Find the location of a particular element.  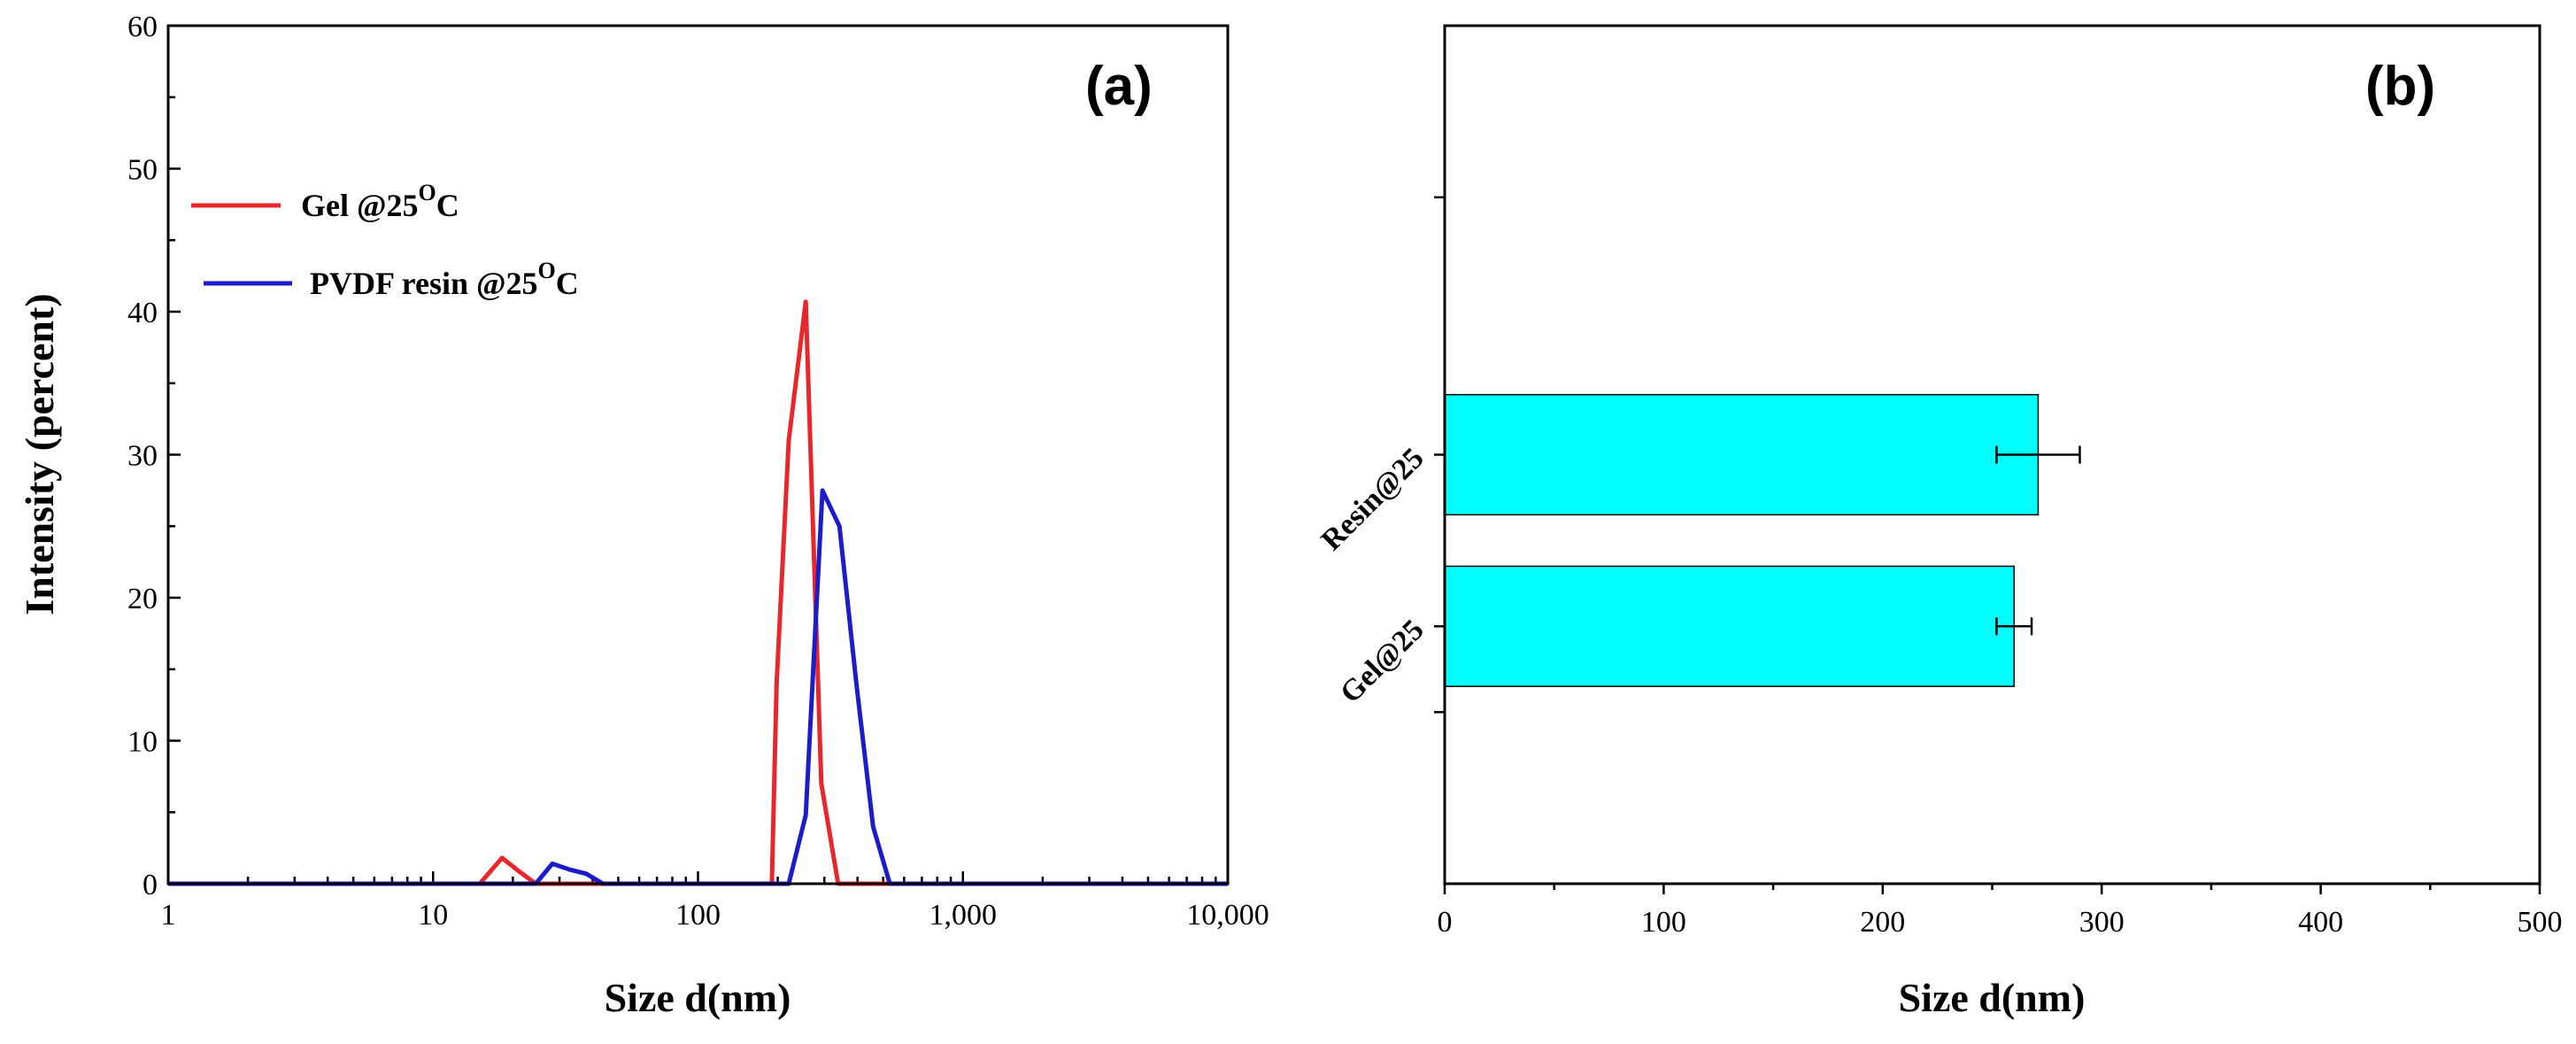

panel-b-x-tick-label: 200 is located at coordinates (1882, 923).